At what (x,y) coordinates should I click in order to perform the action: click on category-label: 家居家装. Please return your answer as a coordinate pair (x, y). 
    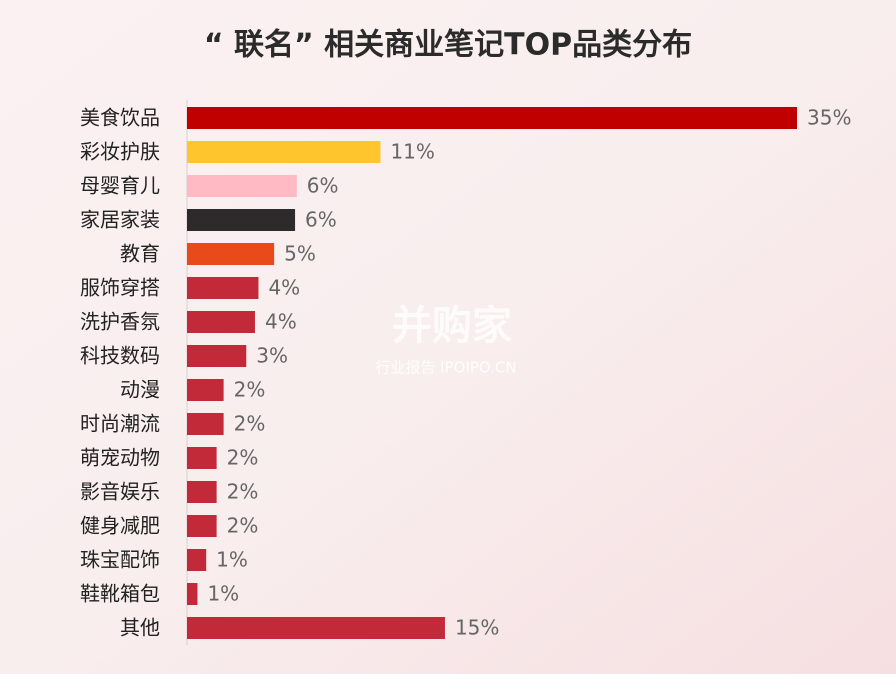
    Looking at the image, I should click on (120, 220).